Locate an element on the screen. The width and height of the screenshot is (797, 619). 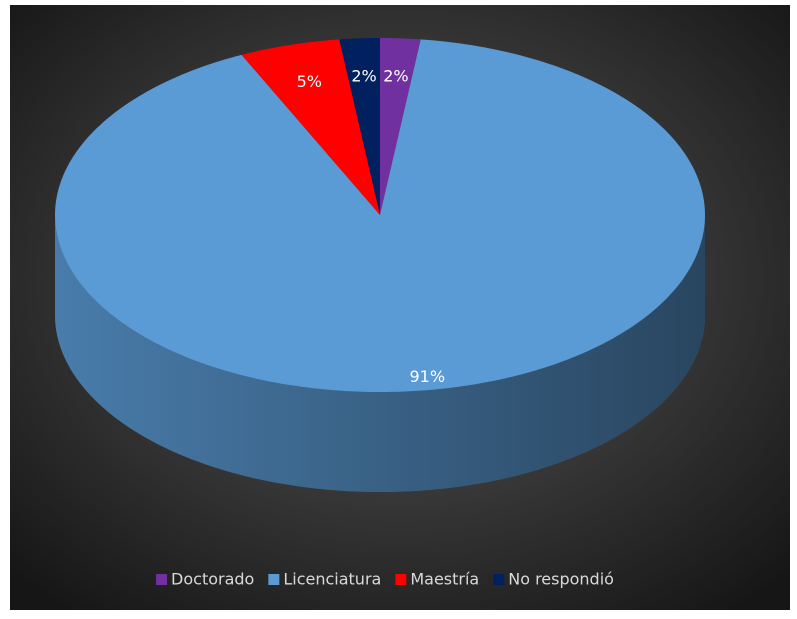
legend-item: Licenciatura is located at coordinates (324, 579).